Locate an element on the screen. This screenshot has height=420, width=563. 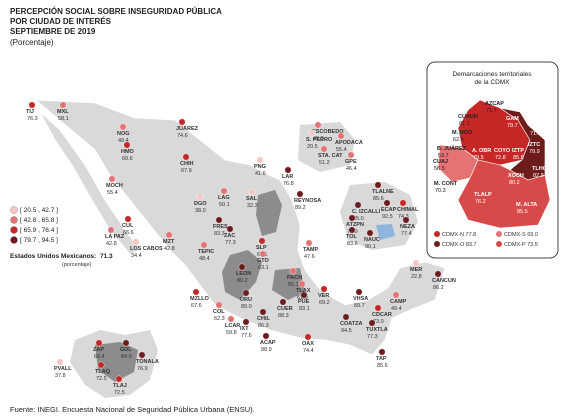
city-name: TLAX is located at coordinates (303, 291).